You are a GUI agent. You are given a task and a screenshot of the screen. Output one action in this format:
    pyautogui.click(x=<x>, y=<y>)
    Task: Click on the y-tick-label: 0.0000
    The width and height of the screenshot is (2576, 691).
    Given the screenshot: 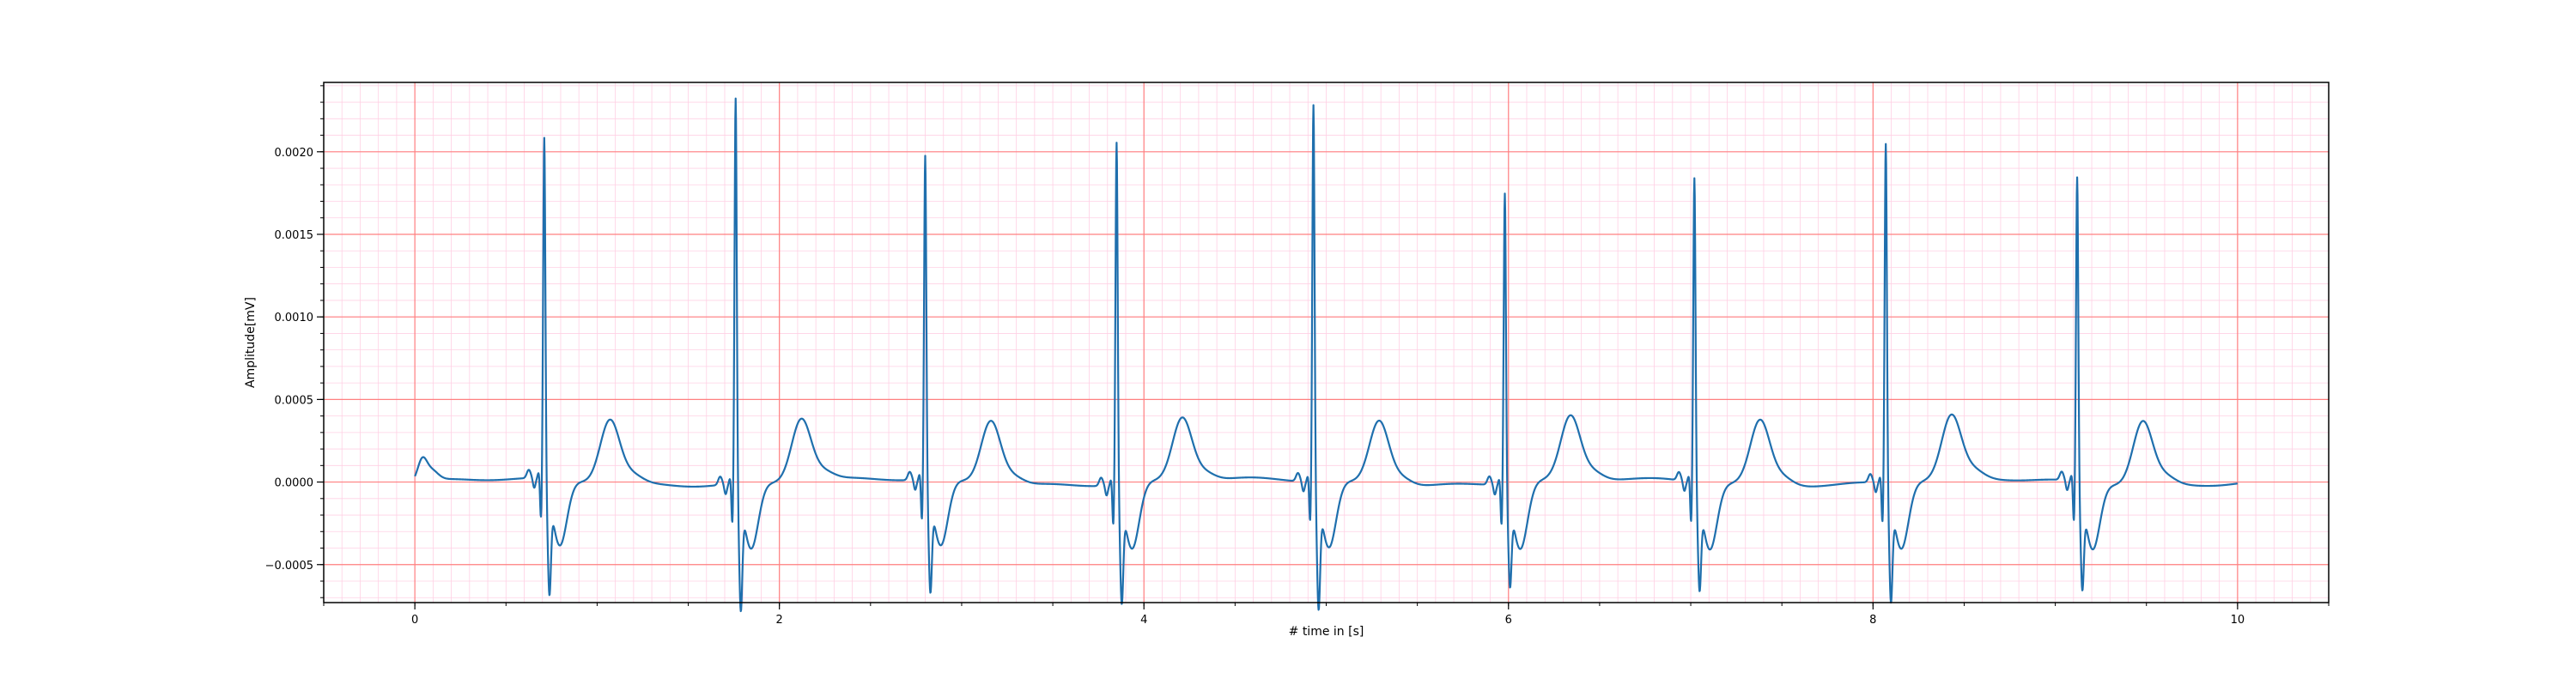 What is the action you would take?
    pyautogui.click(x=294, y=483)
    